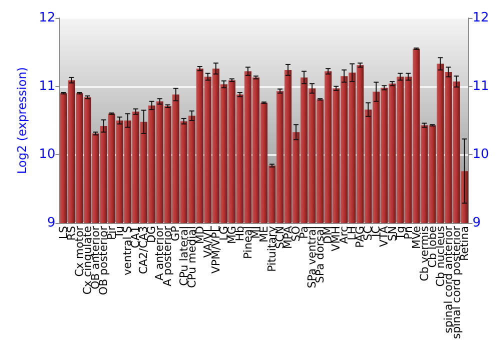  What do you see at coordinates (47, 86) in the screenshot?
I see `y-tick-label: 11` at bounding box center [47, 86].